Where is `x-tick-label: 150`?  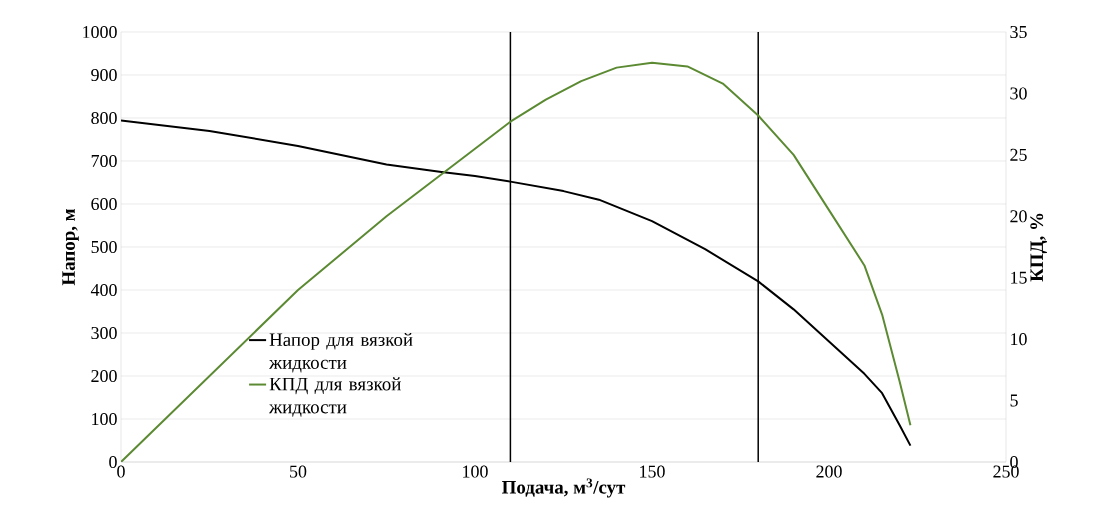
x-tick-label: 150 is located at coordinates (652, 471).